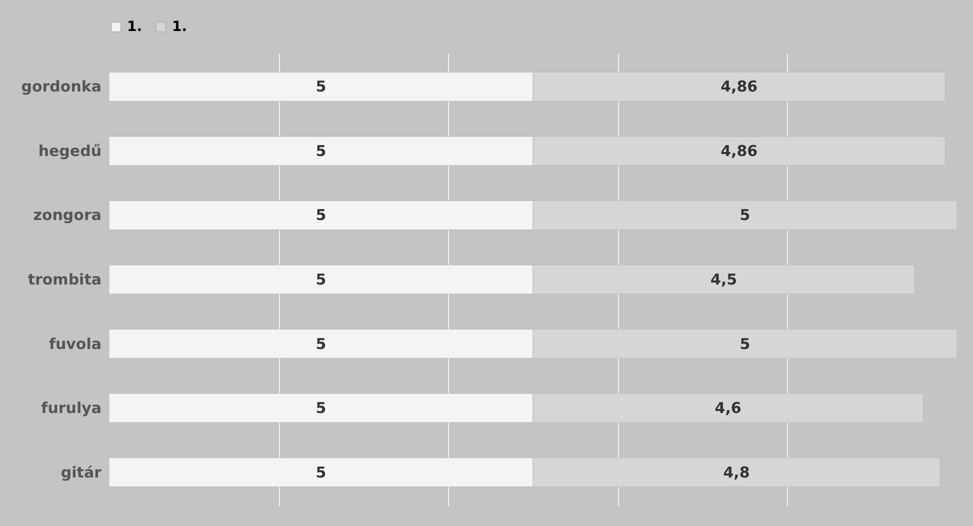  Describe the element at coordinates (61, 87) in the screenshot. I see `y-tick-label: gordonka` at that location.